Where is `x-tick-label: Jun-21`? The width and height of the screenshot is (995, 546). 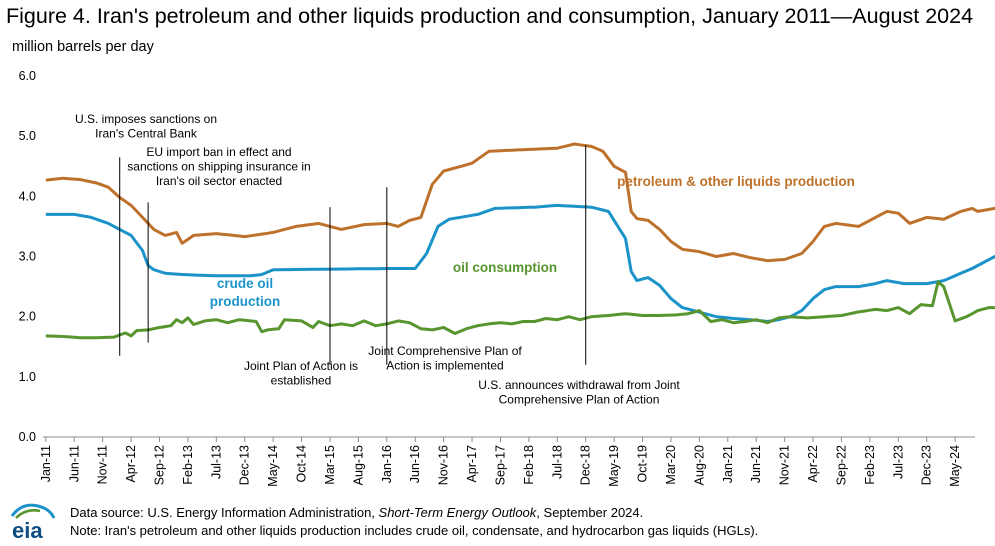 x-tick-label: Jun-21 is located at coordinates (756, 464).